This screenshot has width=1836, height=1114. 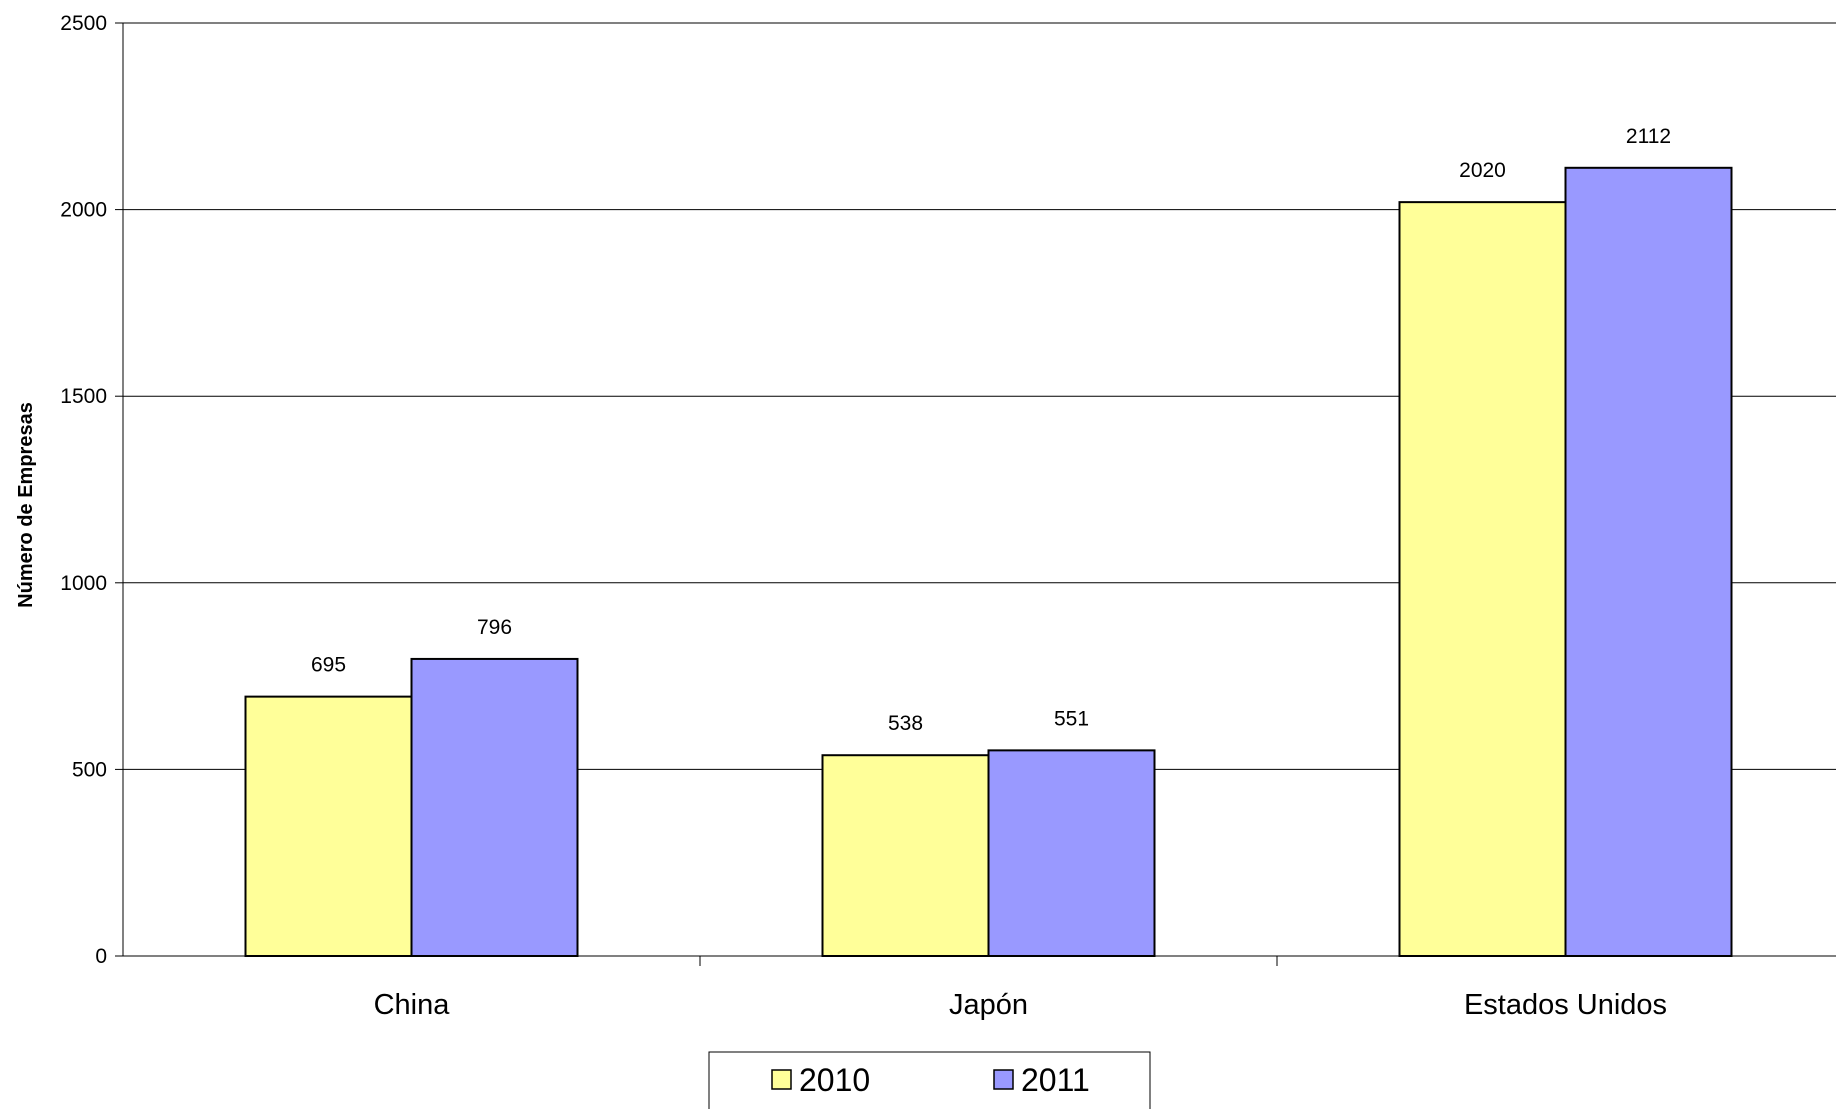 I want to click on legend-label: 2010, so click(x=834, y=1080).